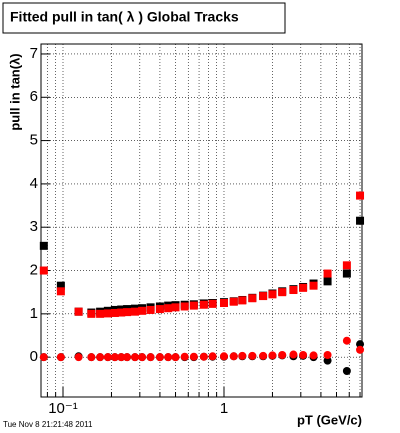  Describe the element at coordinates (34, 356) in the screenshot. I see `y-tick-label: 0` at that location.